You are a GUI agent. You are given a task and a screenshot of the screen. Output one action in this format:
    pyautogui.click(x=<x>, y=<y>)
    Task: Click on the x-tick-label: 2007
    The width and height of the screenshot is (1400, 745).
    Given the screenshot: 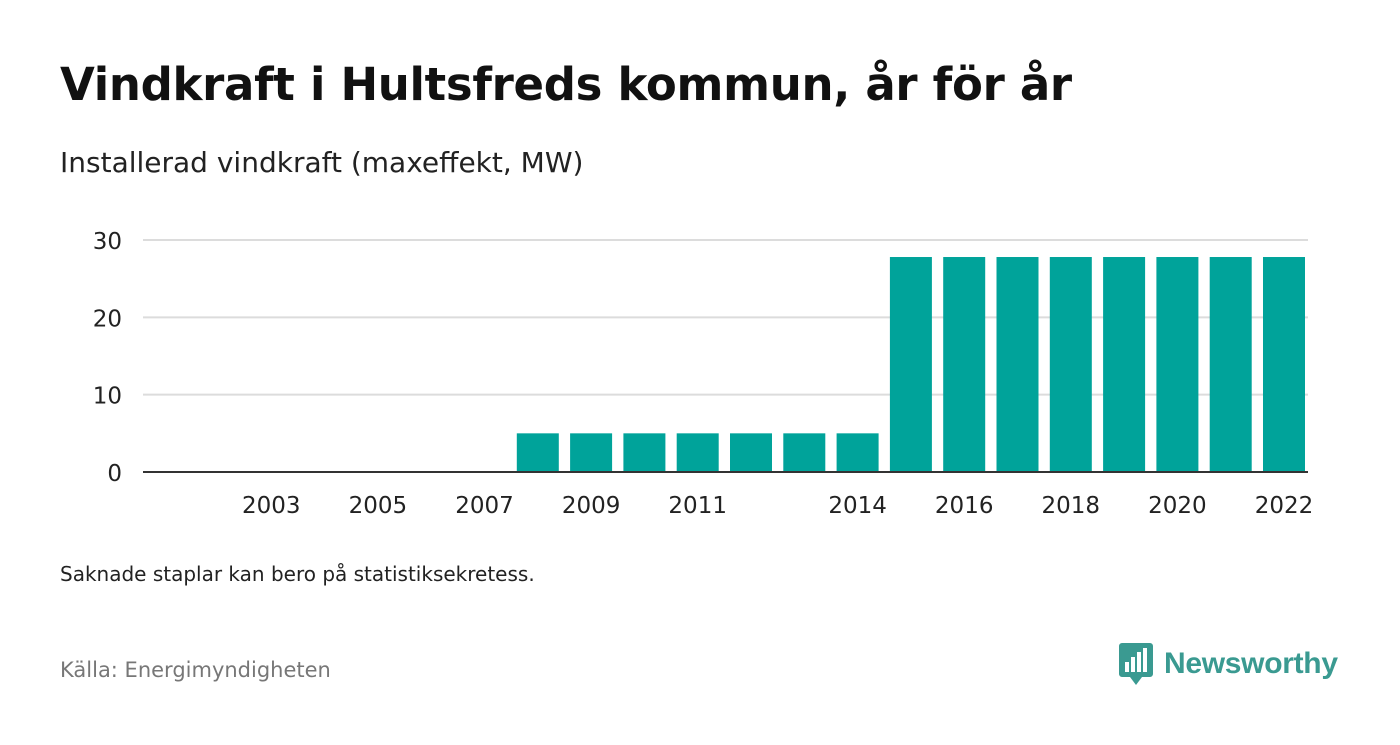 What is the action you would take?
    pyautogui.click(x=484, y=506)
    